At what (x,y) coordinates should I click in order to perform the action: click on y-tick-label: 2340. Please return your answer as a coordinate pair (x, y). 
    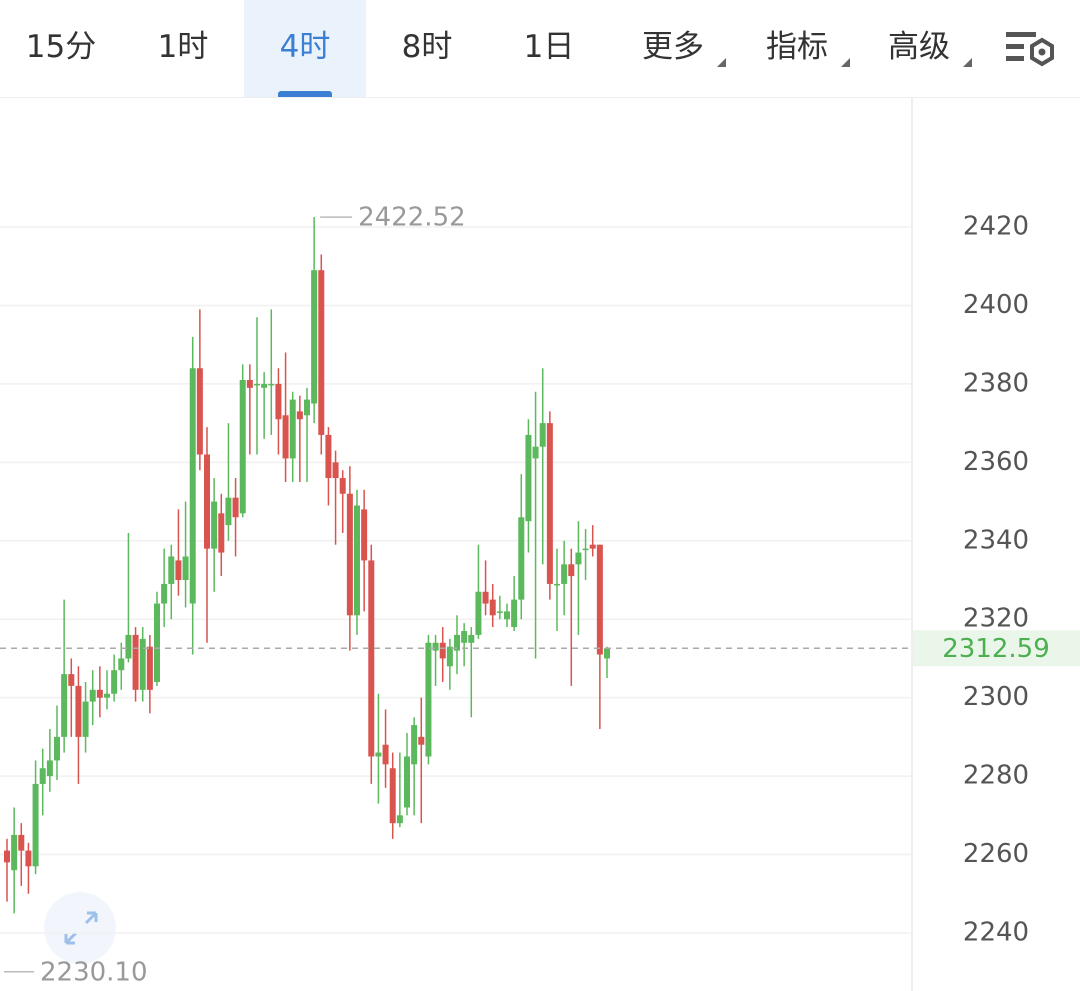
    Looking at the image, I should click on (996, 540).